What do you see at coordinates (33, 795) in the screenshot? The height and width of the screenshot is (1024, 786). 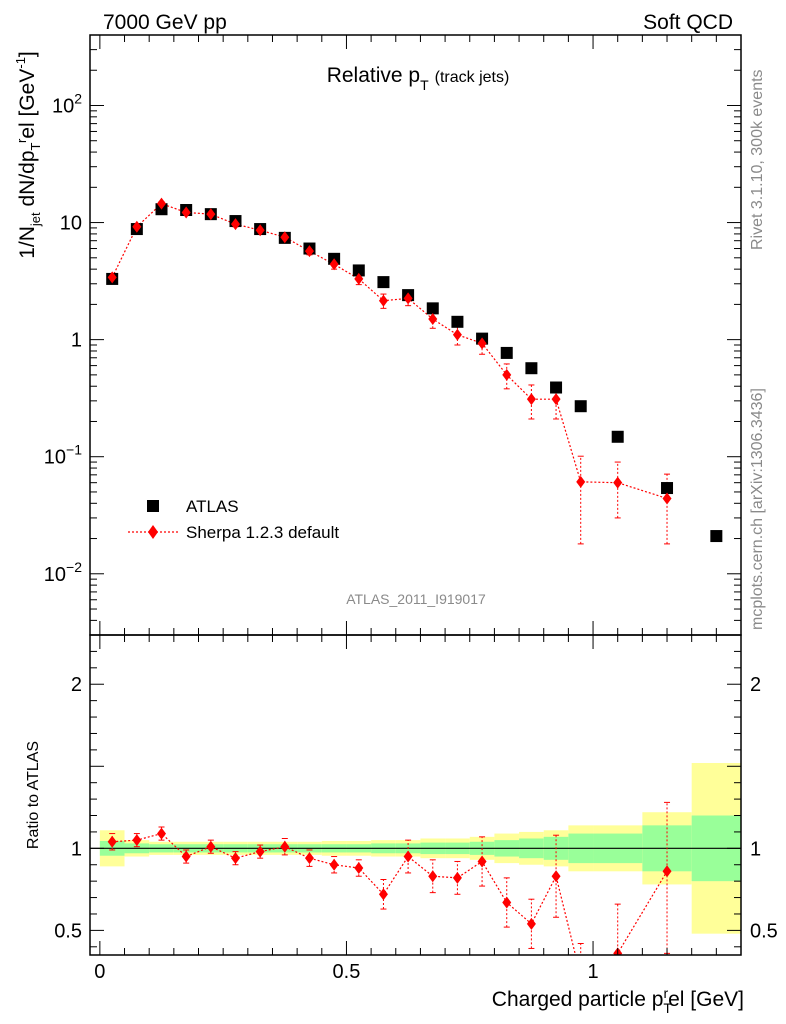 I see `ratio-y-axis-label: Ratio to ATLAS` at bounding box center [33, 795].